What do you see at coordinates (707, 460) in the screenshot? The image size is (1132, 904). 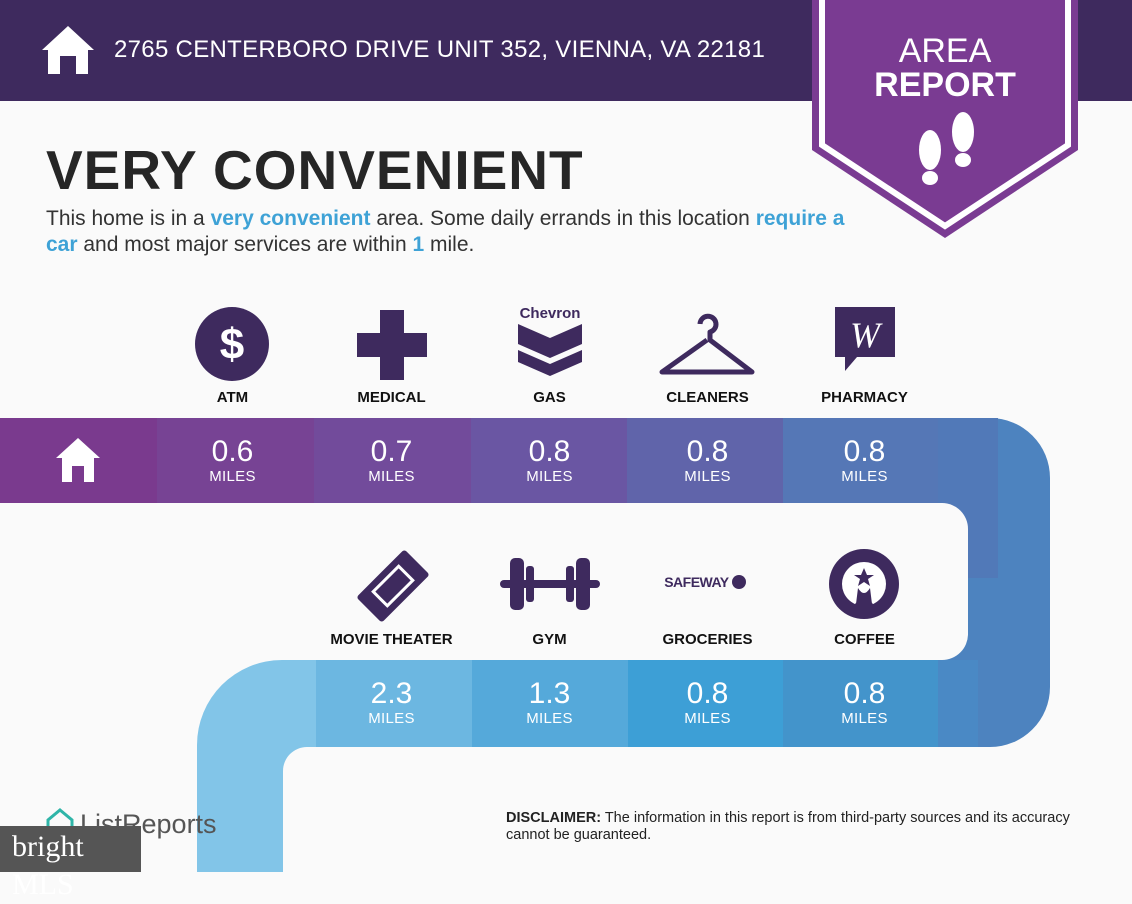 I see `distance-cleaners: 0.8 MILES` at bounding box center [707, 460].